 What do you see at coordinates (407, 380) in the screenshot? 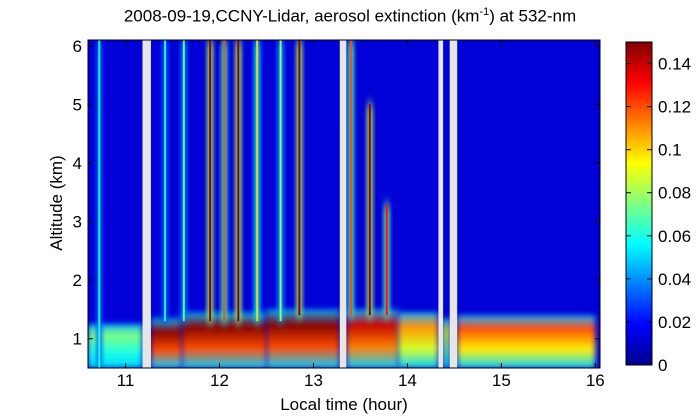
I see `x-tick-label: 14` at bounding box center [407, 380].